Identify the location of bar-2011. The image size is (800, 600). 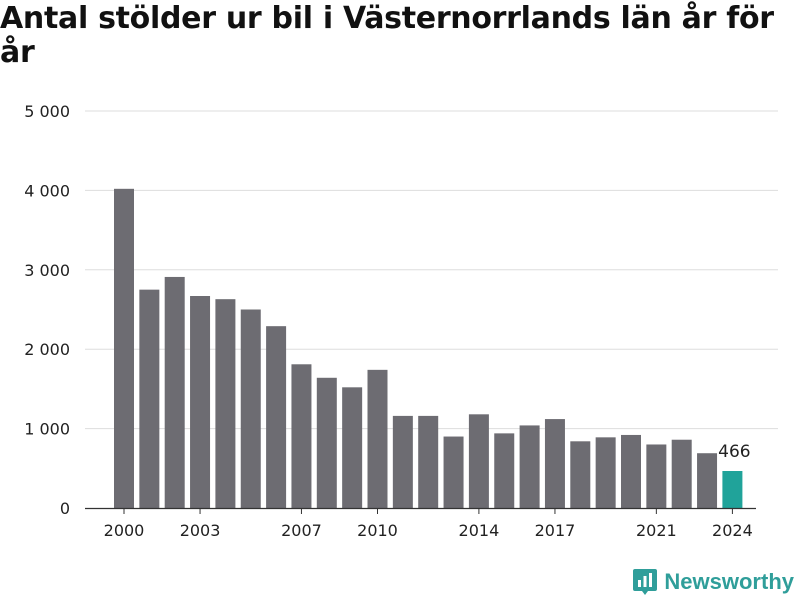
(402, 461).